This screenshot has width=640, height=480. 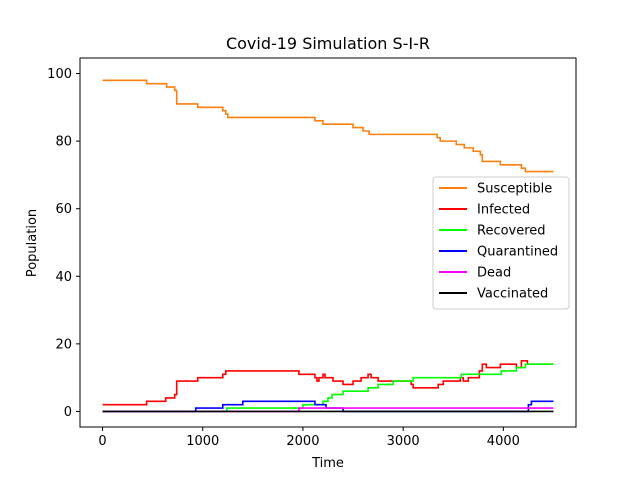 I want to click on legend-label-vaccinated: Vaccinated, so click(x=512, y=294).